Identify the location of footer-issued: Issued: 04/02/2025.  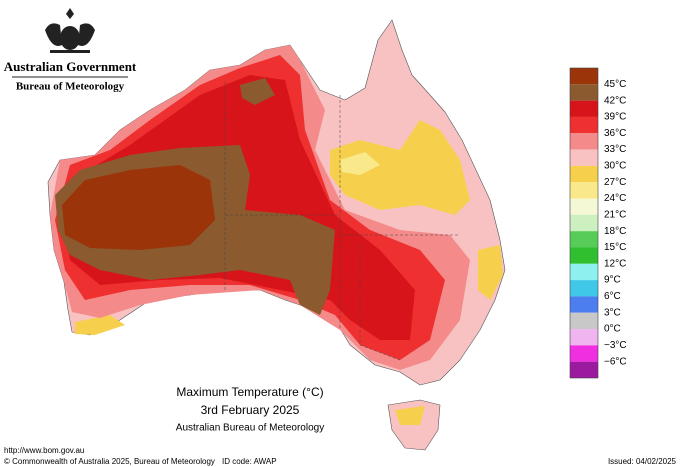
(642, 461).